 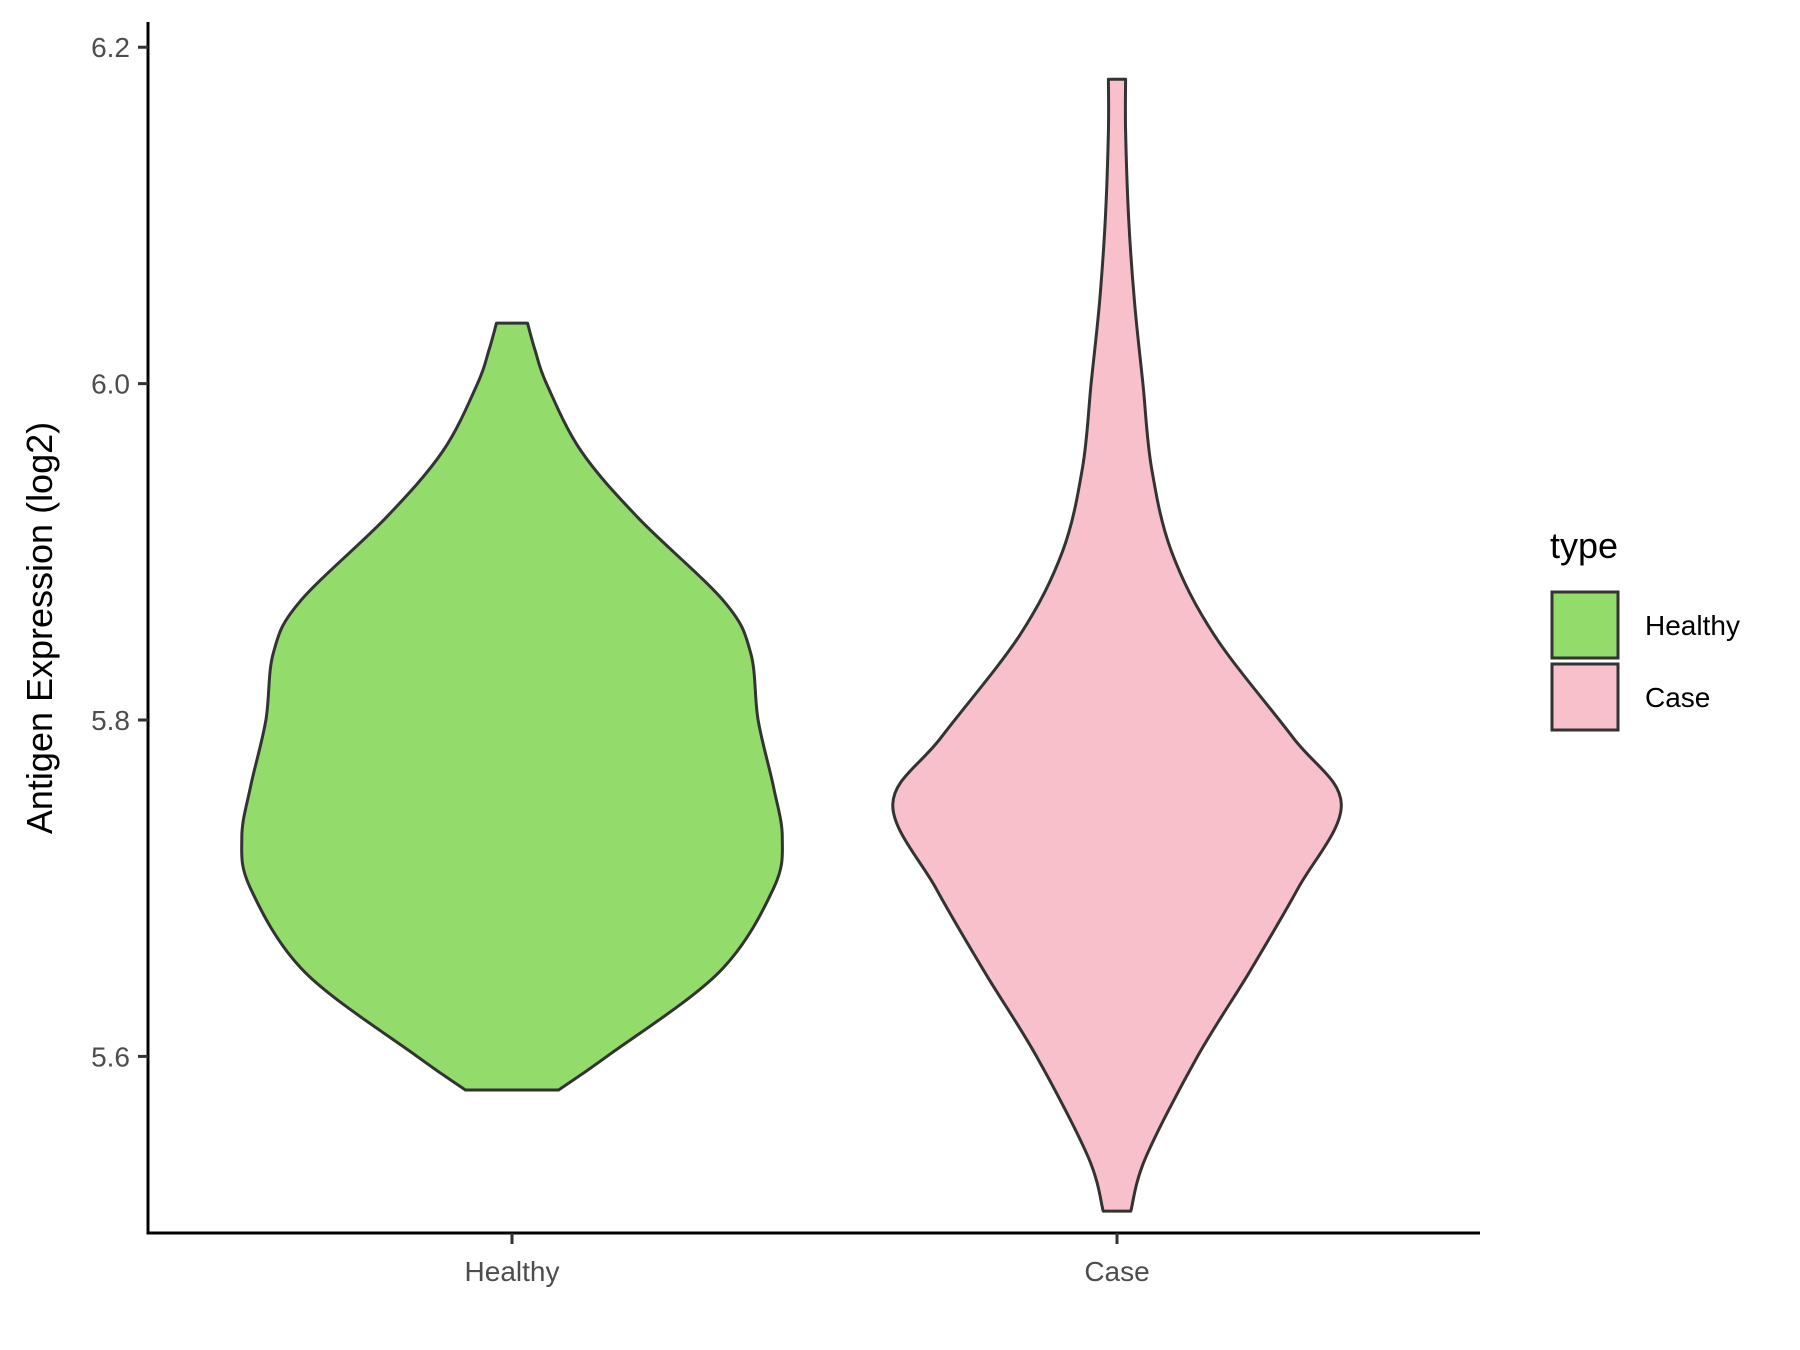 I want to click on legend-title: type, so click(x=1584, y=545).